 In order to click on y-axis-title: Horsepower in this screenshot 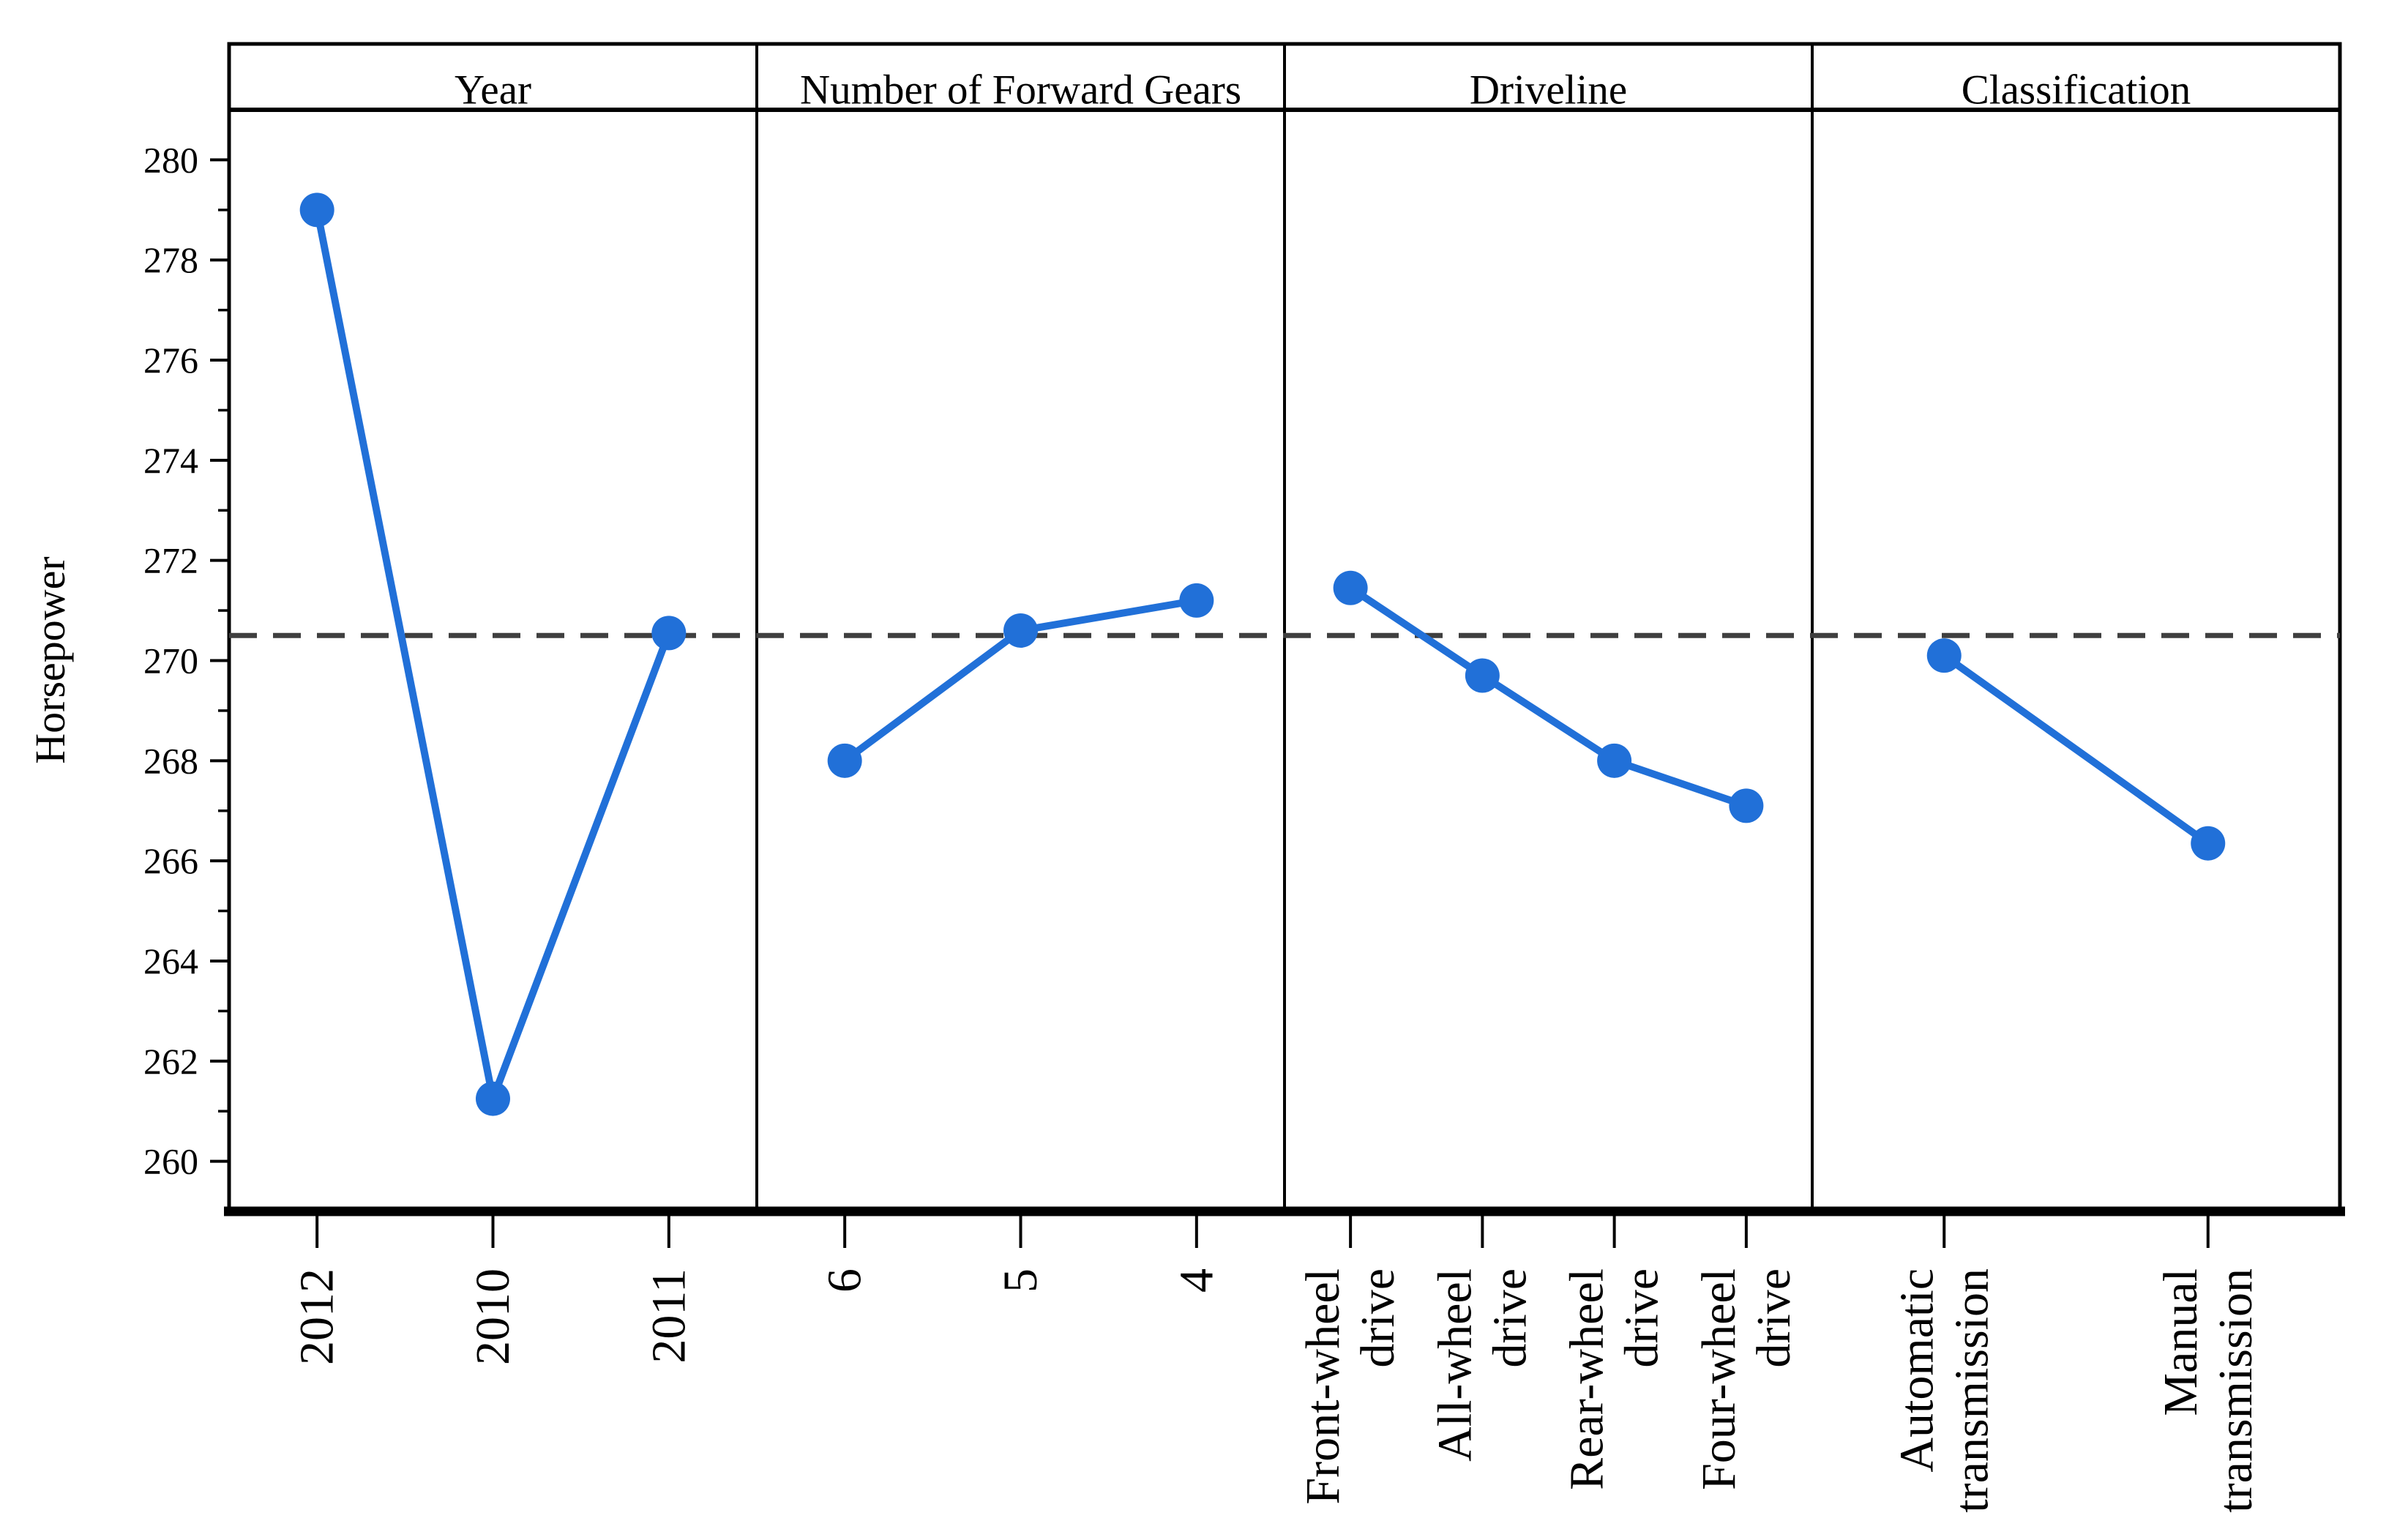, I will do `click(50, 659)`.